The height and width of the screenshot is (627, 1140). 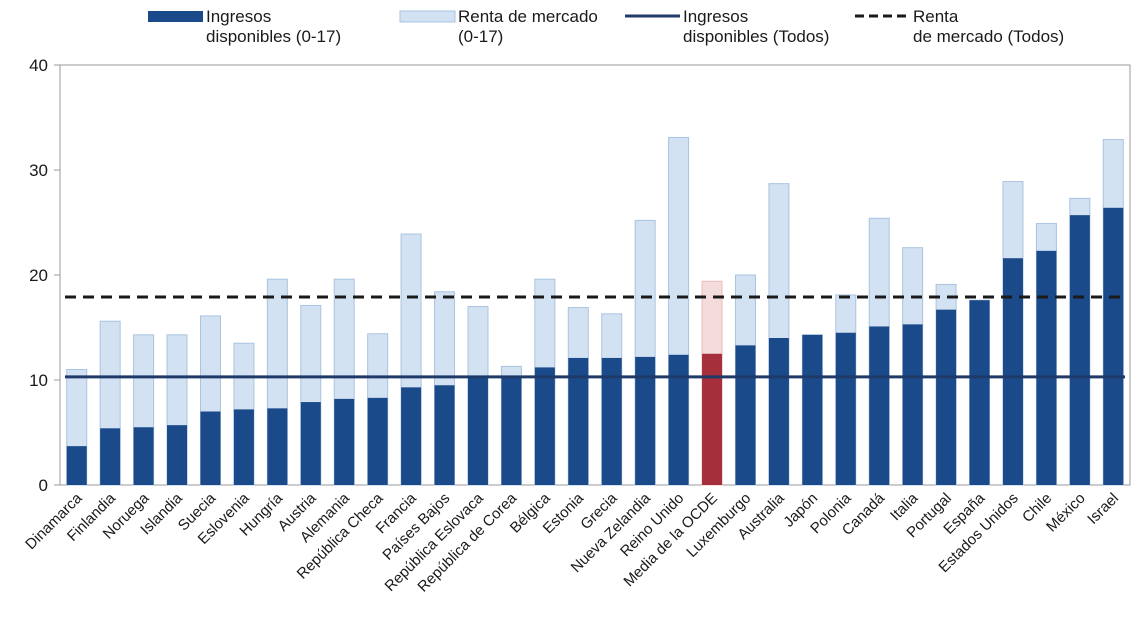 I want to click on legend-label: disponibles (0-17), so click(x=273, y=36).